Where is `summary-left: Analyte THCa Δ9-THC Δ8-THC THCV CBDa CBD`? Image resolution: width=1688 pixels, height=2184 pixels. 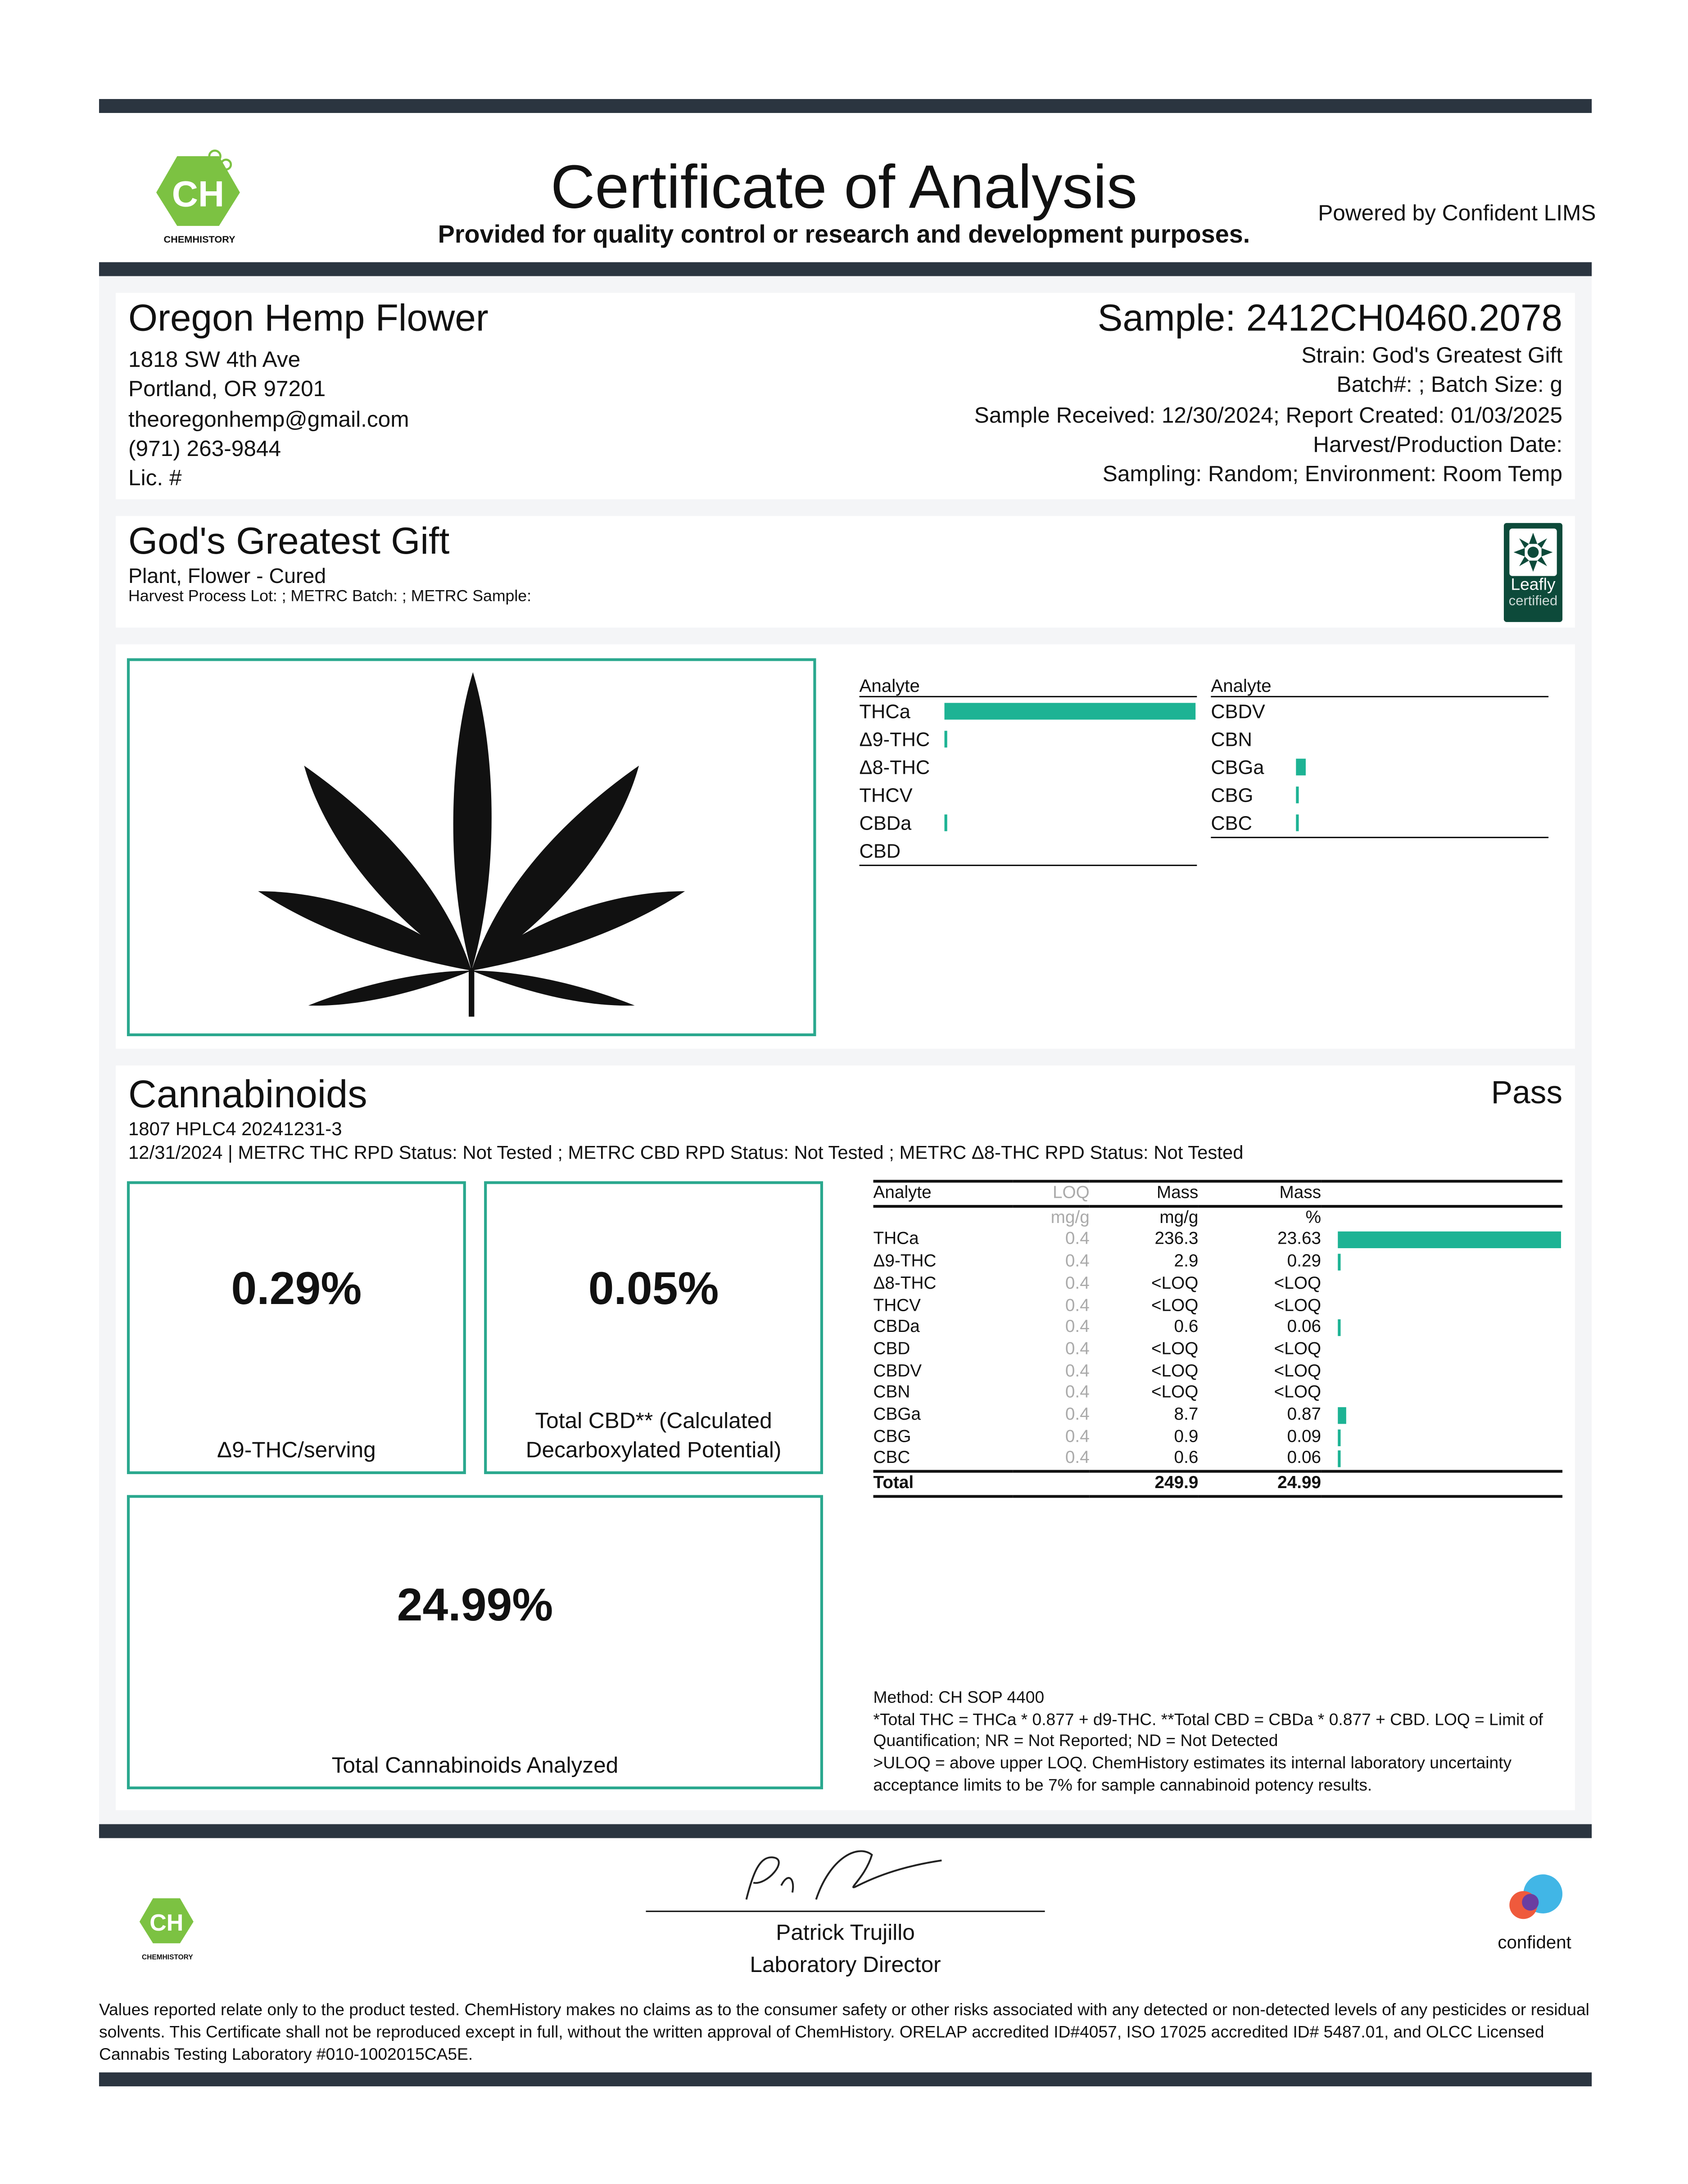
summary-left: Analyte THCa Δ9-THC Δ8-THC THCV CBDa CBD is located at coordinates (1028, 770).